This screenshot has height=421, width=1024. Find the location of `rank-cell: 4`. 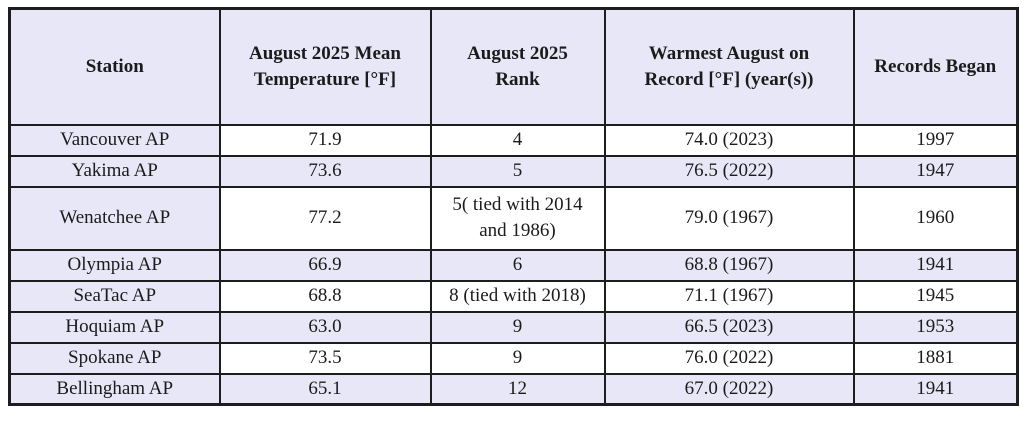

rank-cell: 4 is located at coordinates (517, 140).